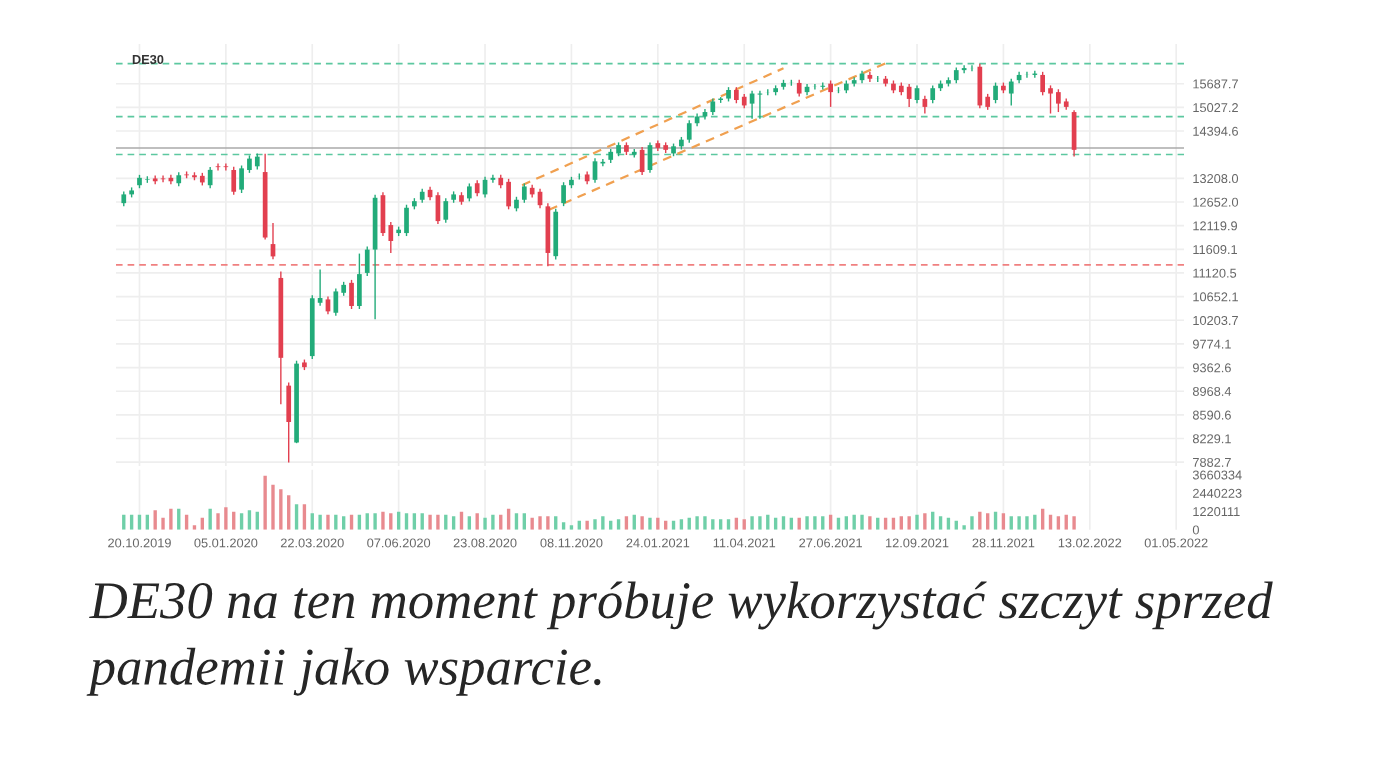 This screenshot has width=1380, height=760. I want to click on text: DE30 na ten moment próbuje wykorzystać szczyt sprzed pandemii jako wsparcie., so click(679, 638).